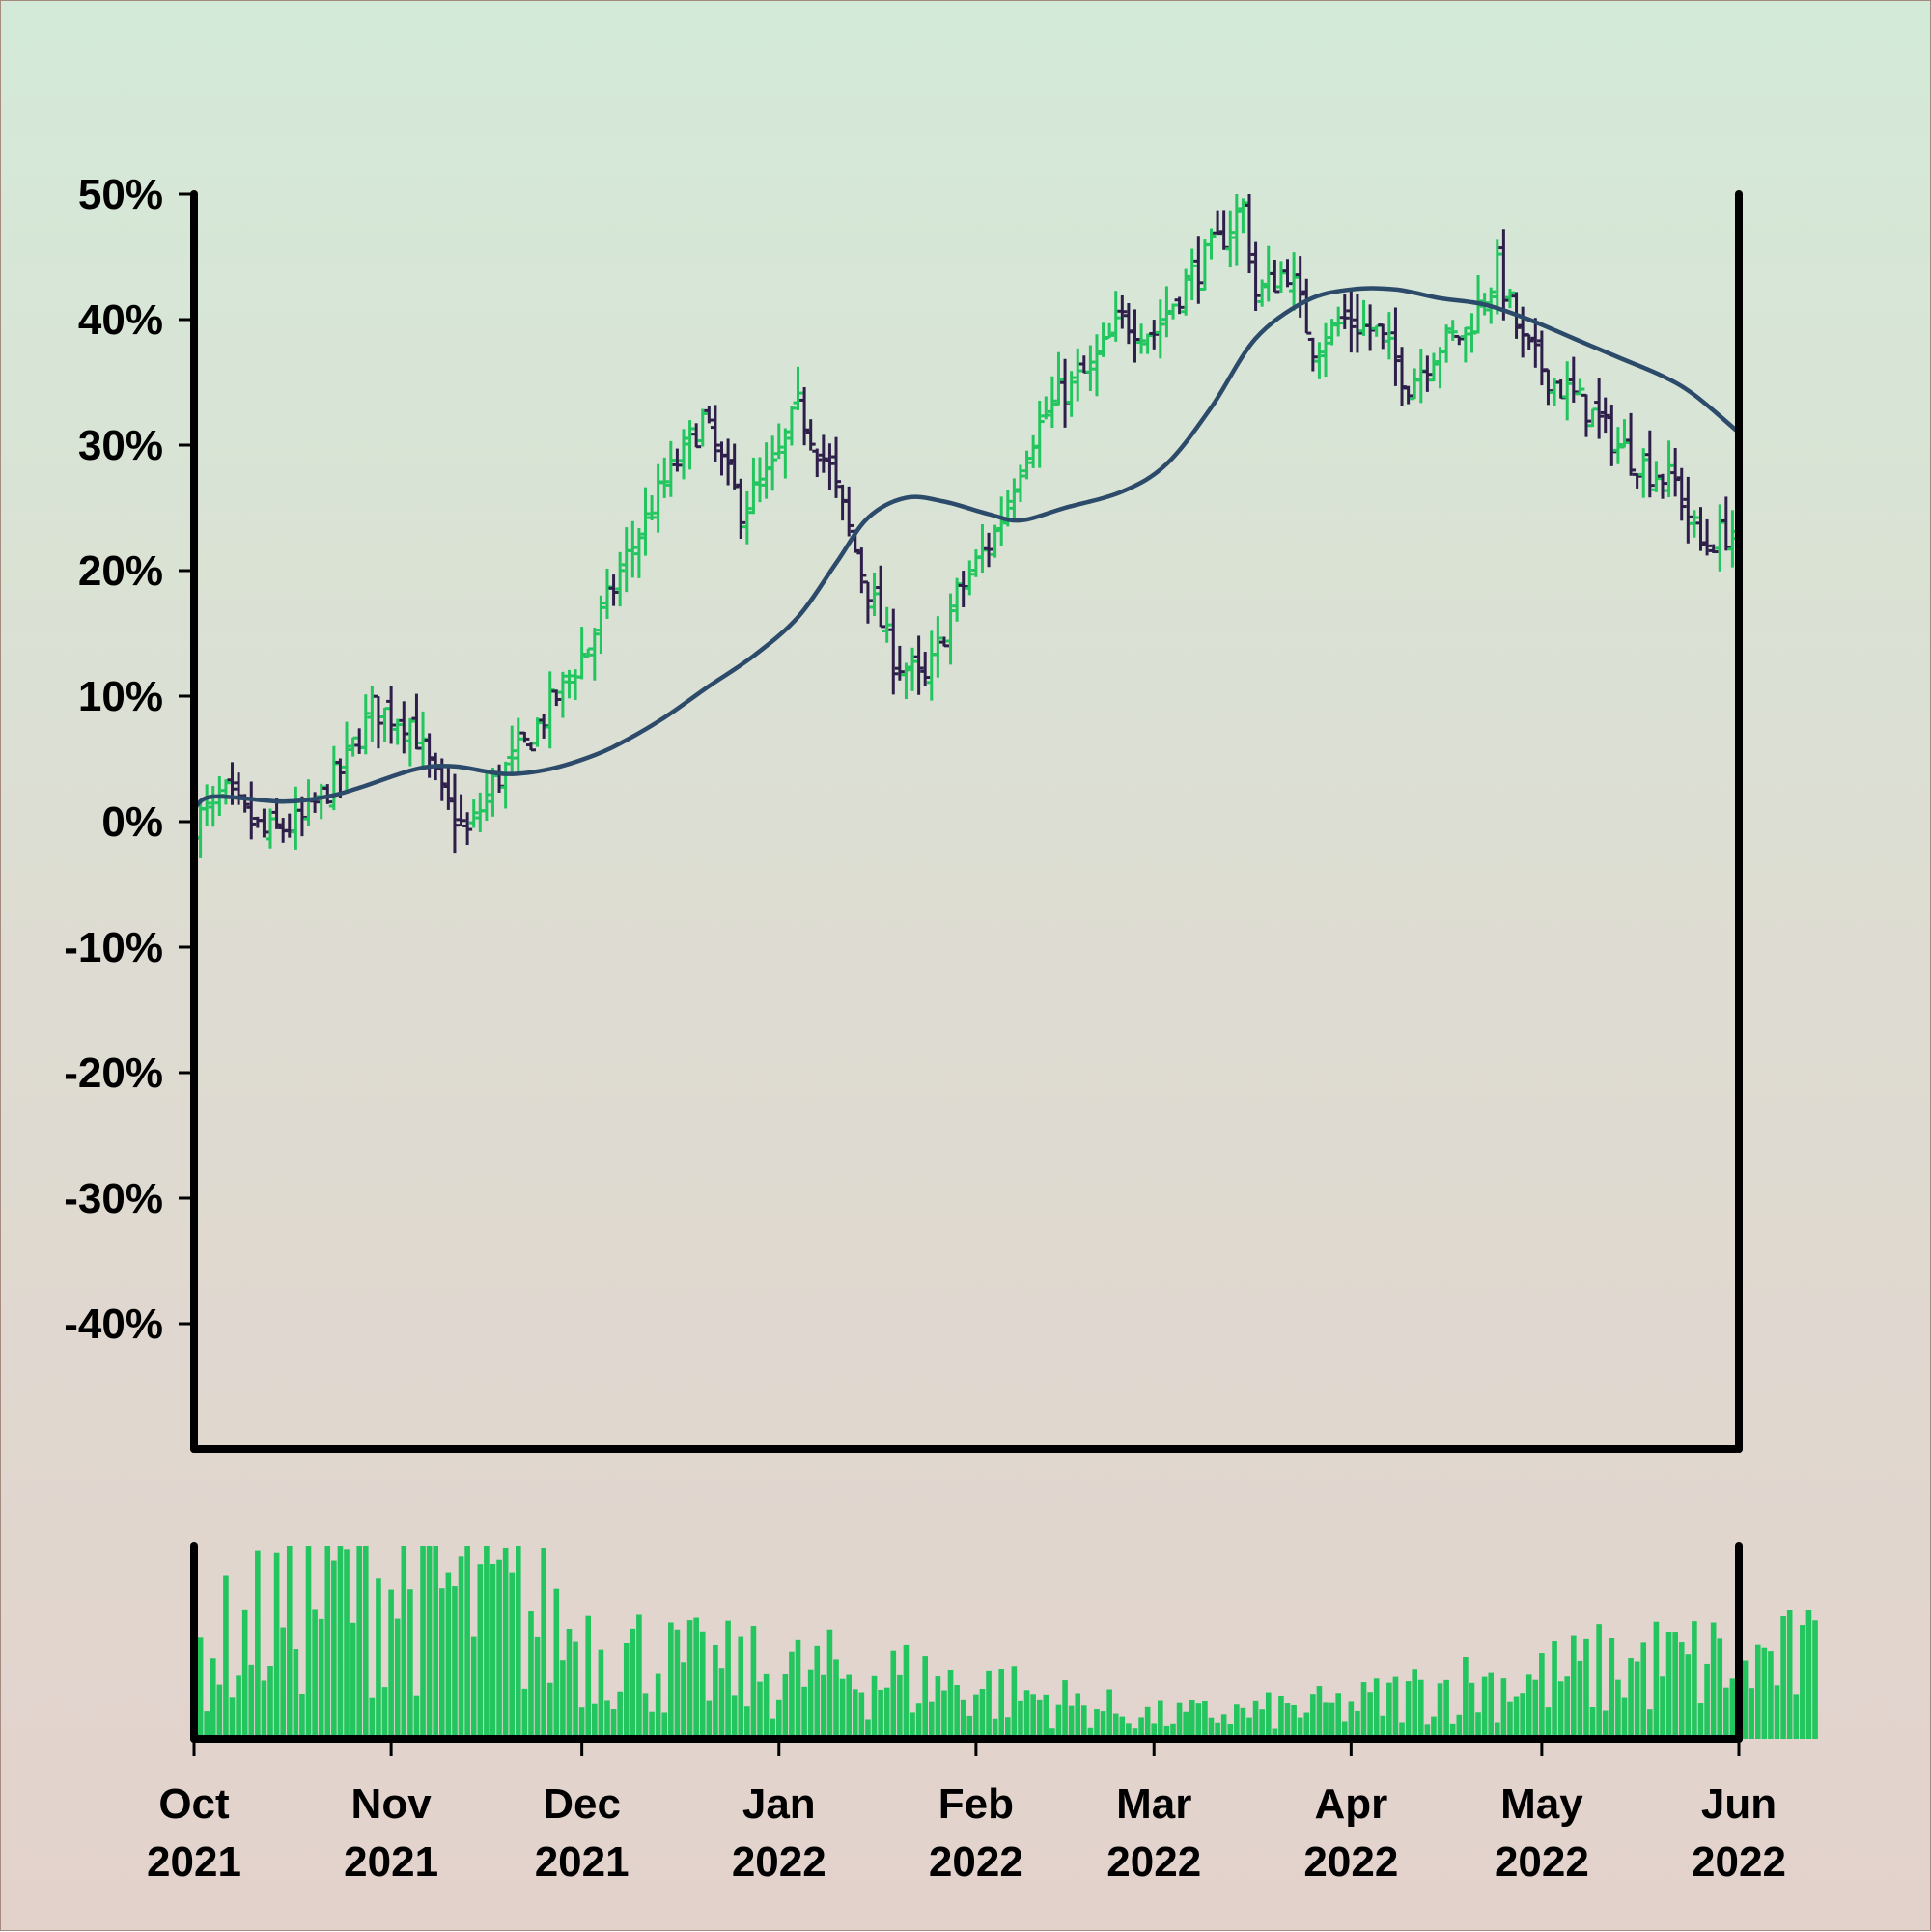  I want to click on x-tick-month: Dec, so click(582, 1804).